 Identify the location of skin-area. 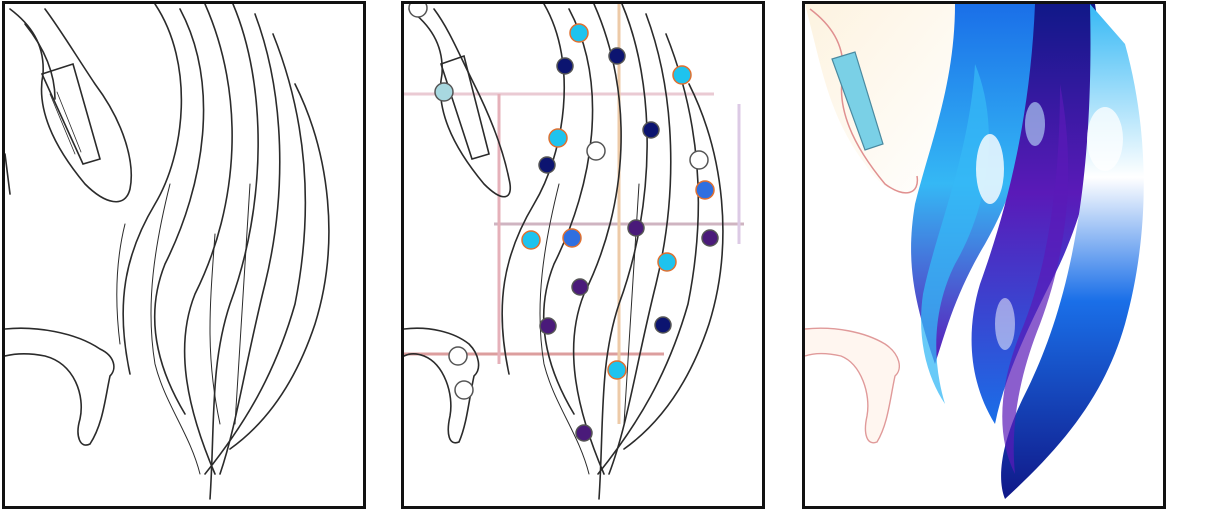
(882, 99).